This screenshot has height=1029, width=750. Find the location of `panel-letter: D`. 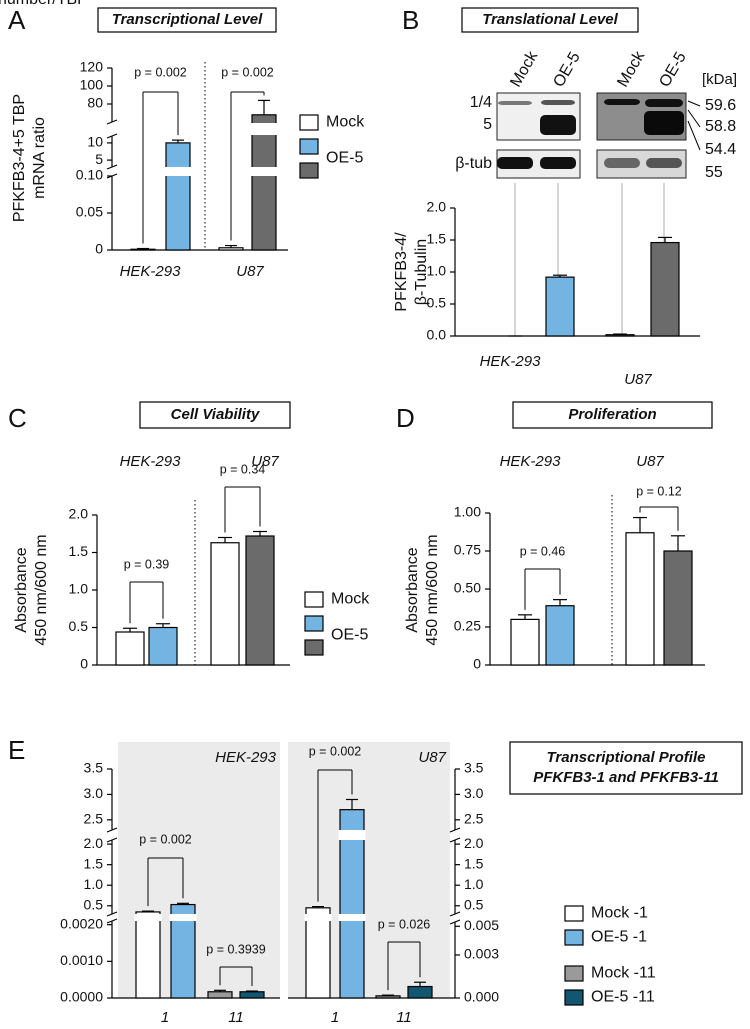

panel-letter: D is located at coordinates (405, 418).